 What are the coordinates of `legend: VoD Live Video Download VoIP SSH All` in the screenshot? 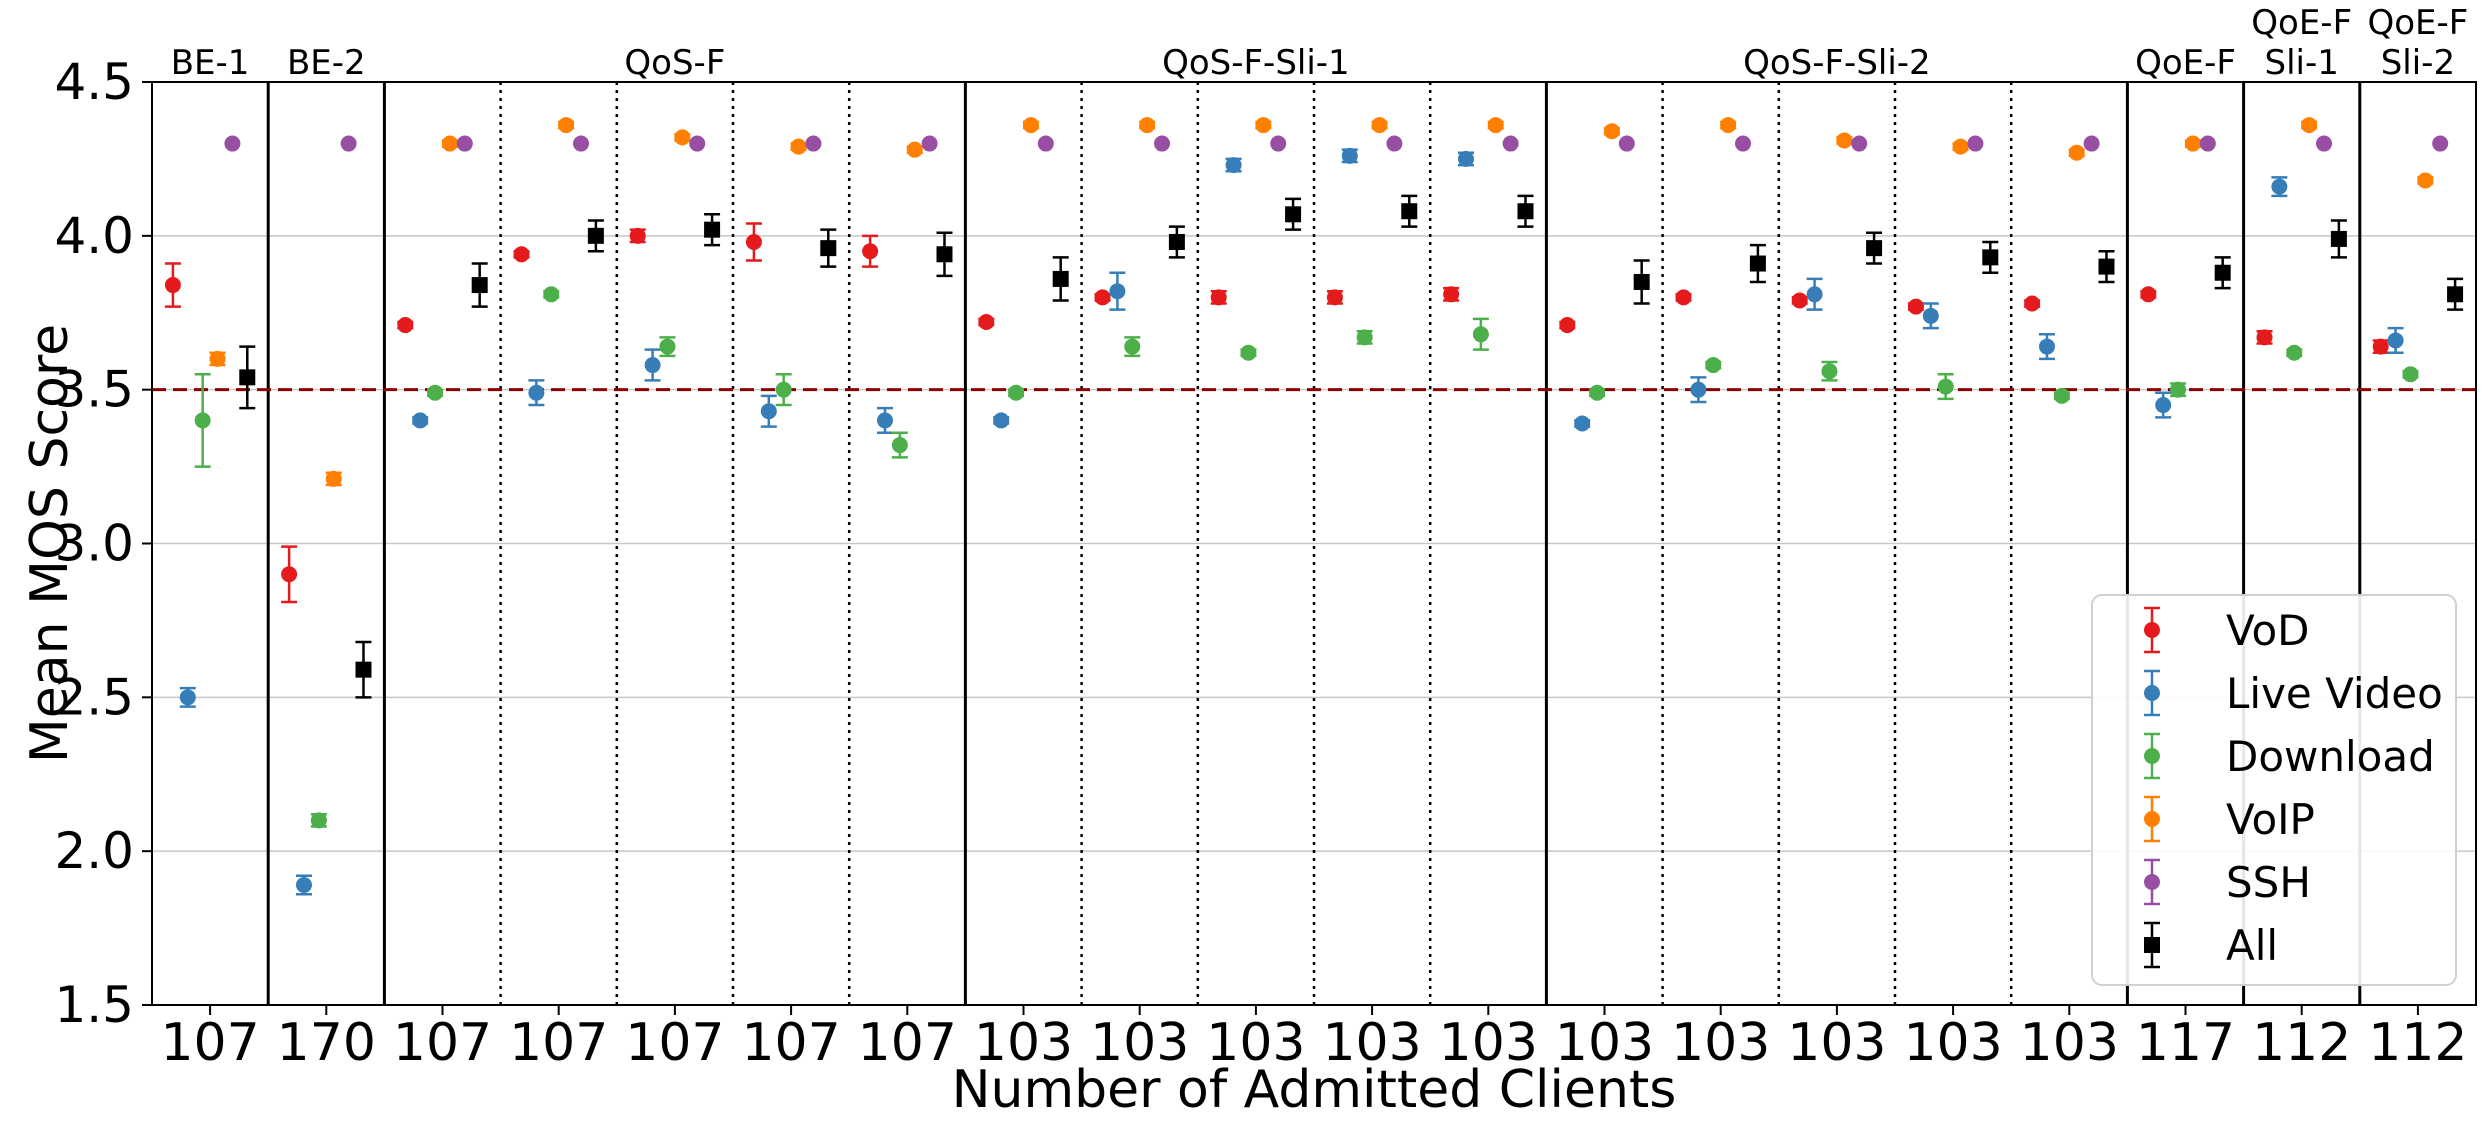 It's located at (2274, 790).